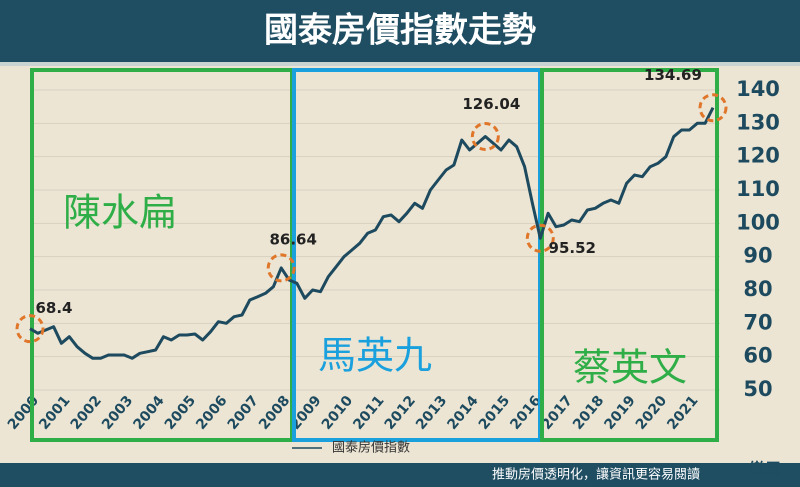 Image resolution: width=800 pixels, height=487 pixels. What do you see at coordinates (292, 239) in the screenshot?
I see `value-label: 86.64` at bounding box center [292, 239].